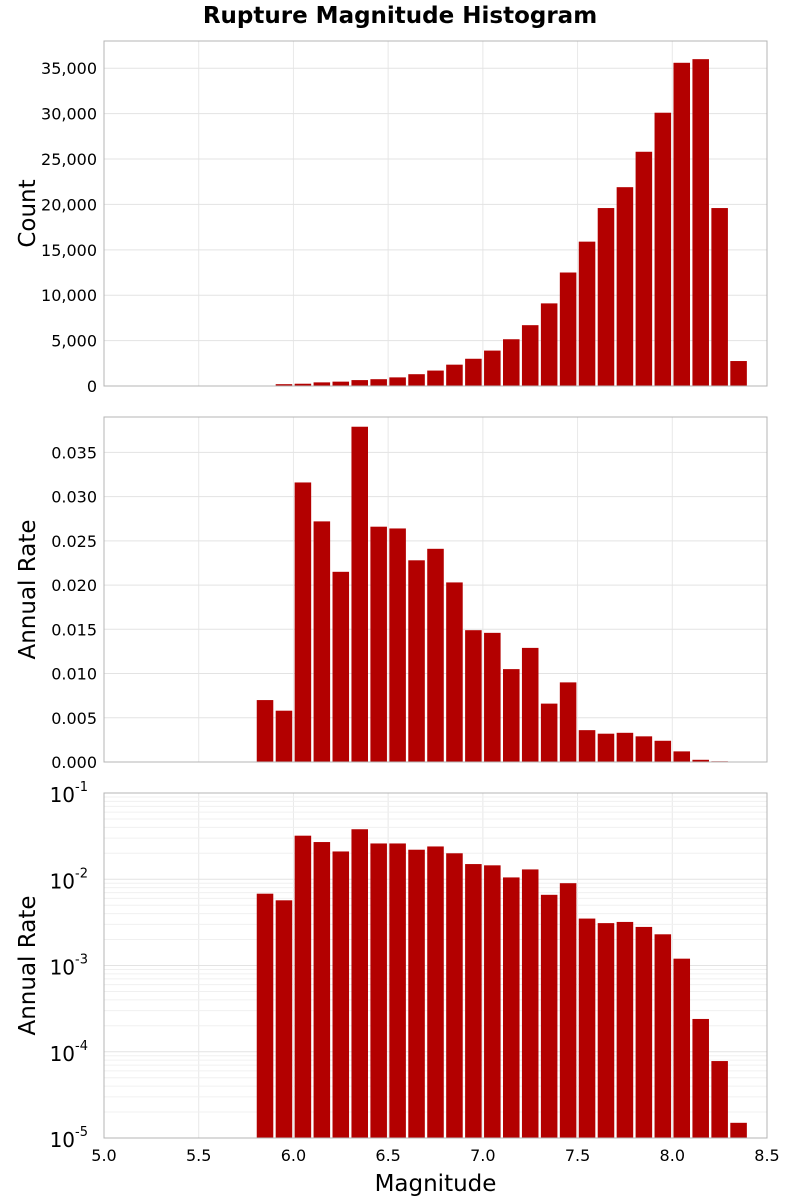 The width and height of the screenshot is (800, 1200). What do you see at coordinates (69, 204) in the screenshot?
I see `y-tick-label: 20,000` at bounding box center [69, 204].